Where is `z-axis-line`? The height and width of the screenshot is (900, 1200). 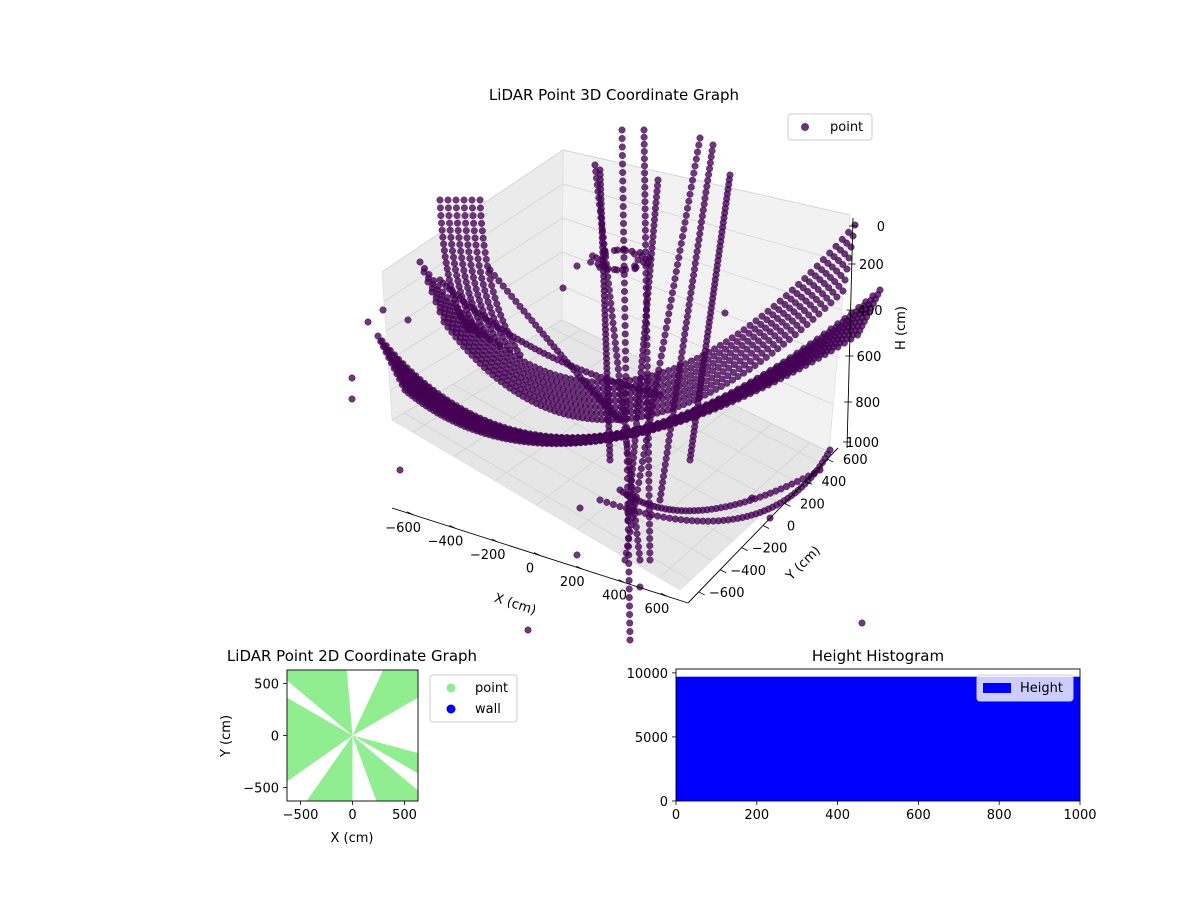
z-axis-line is located at coordinates (850, 333).